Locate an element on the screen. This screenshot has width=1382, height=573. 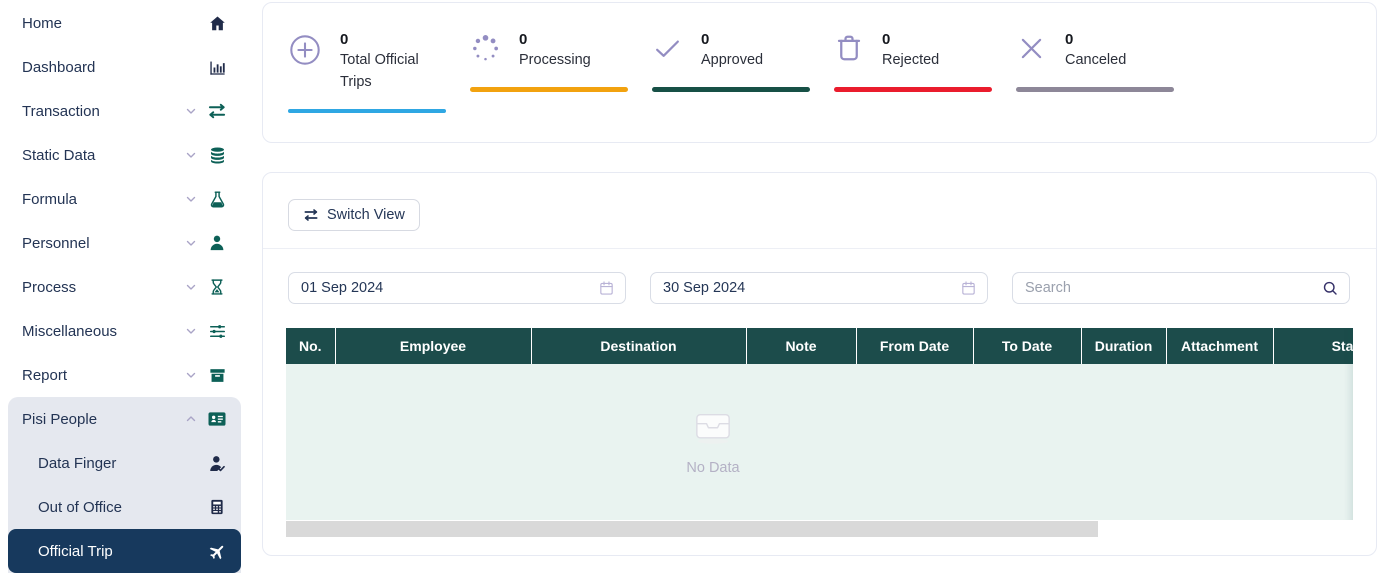
column-header-no: No. is located at coordinates (310, 346).